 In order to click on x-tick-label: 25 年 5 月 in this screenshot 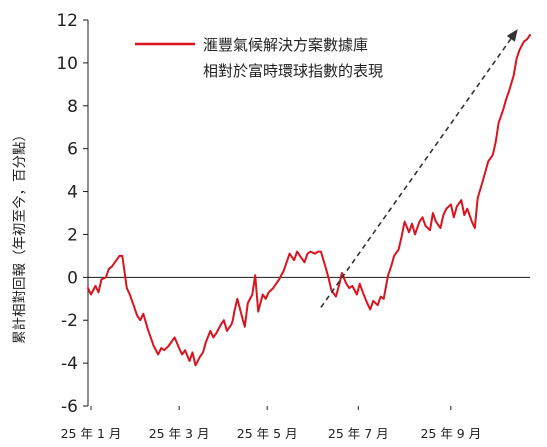, I will do `click(267, 433)`.